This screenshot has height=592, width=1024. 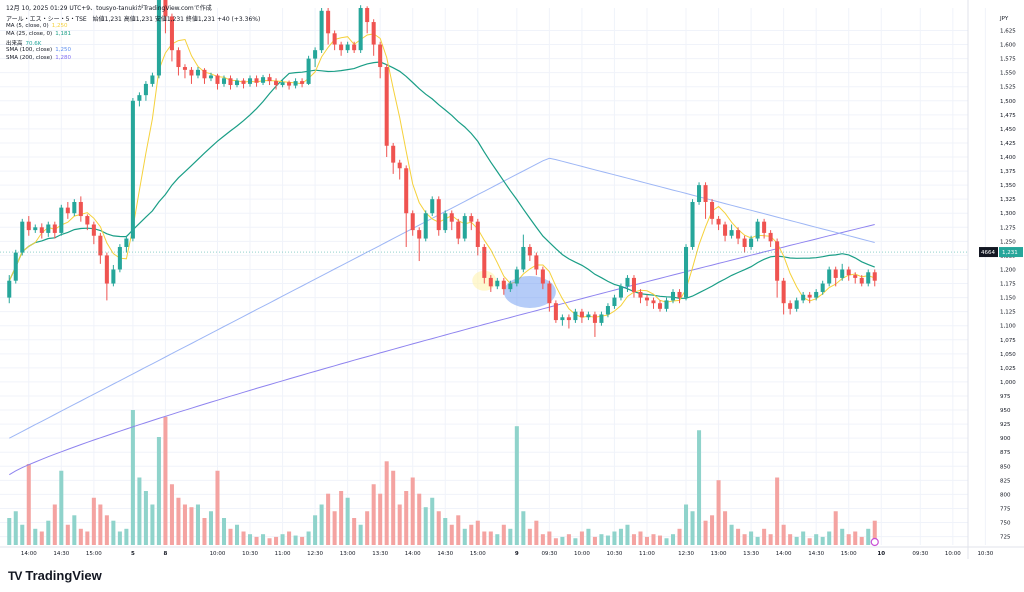 What do you see at coordinates (1005, 509) in the screenshot?
I see `y-tick-label: 775` at bounding box center [1005, 509].